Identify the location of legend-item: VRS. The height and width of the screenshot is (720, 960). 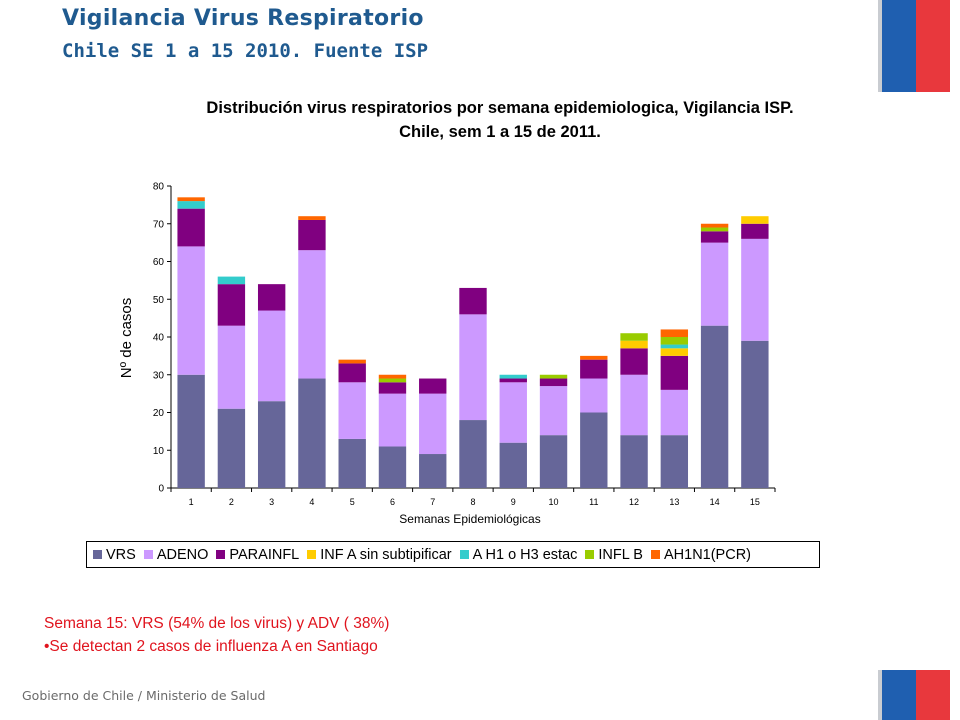
(114, 555).